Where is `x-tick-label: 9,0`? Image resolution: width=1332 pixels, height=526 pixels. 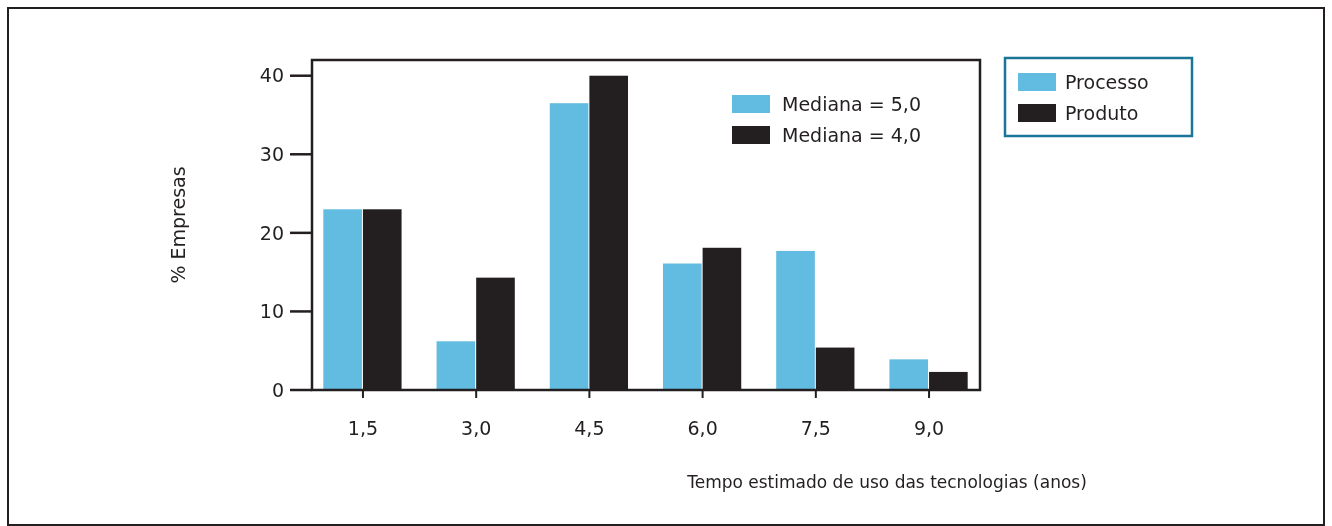
x-tick-label: 9,0 is located at coordinates (929, 428).